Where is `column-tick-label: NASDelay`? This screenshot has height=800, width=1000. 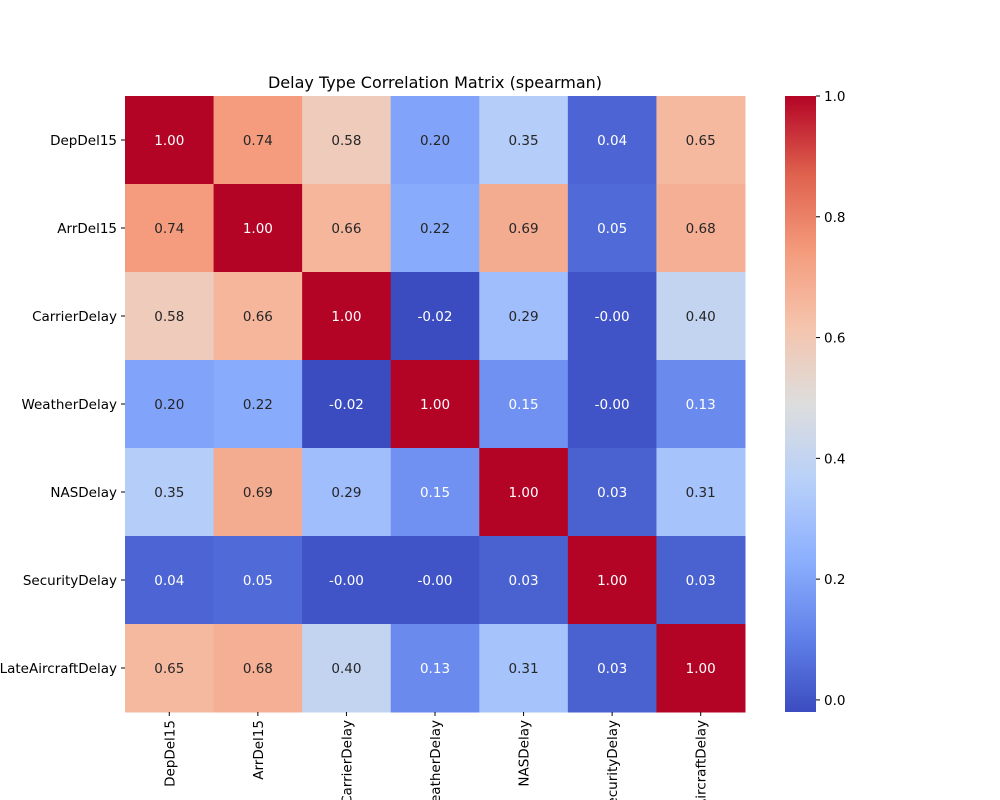
column-tick-label: NASDelay is located at coordinates (525, 753).